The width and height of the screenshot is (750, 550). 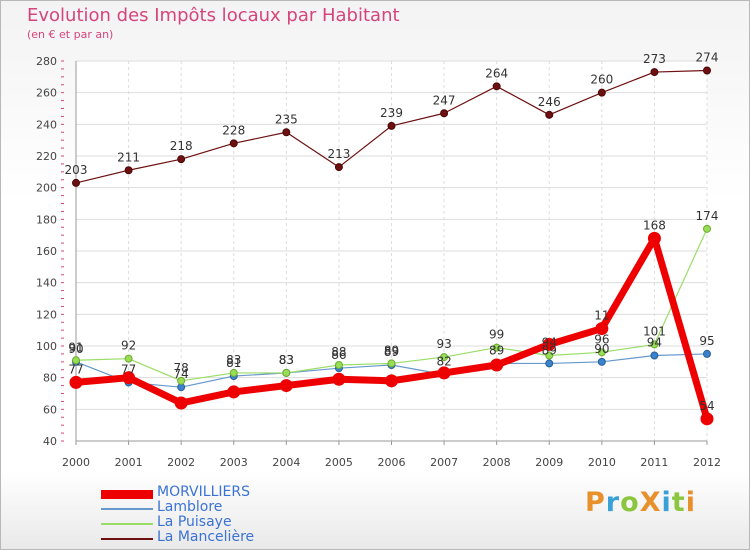 What do you see at coordinates (194, 522) in the screenshot?
I see `legend-label: La Puisaye` at bounding box center [194, 522].